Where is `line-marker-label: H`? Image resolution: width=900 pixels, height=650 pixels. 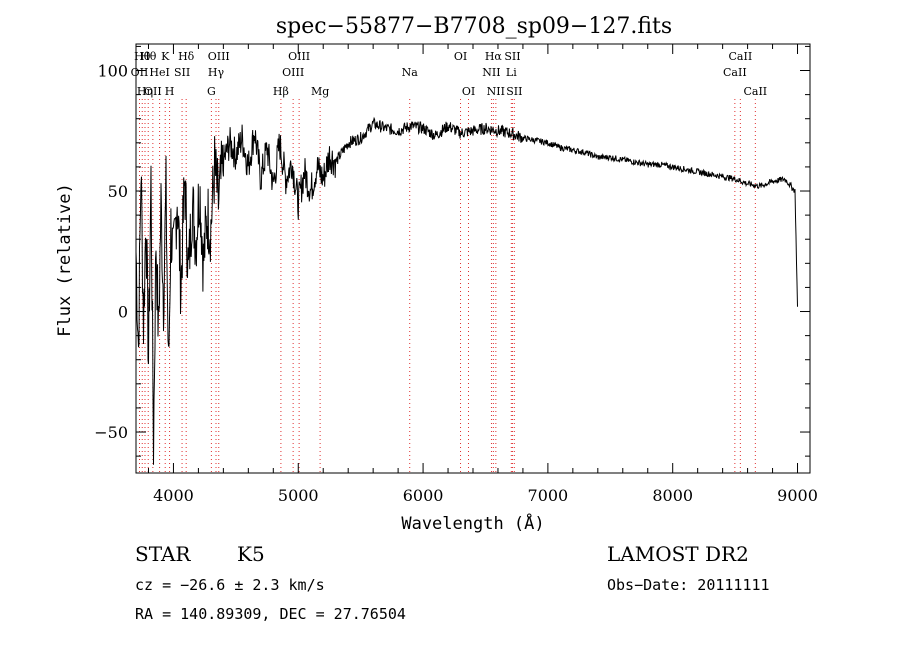
line-marker-label: H is located at coordinates (170, 91).